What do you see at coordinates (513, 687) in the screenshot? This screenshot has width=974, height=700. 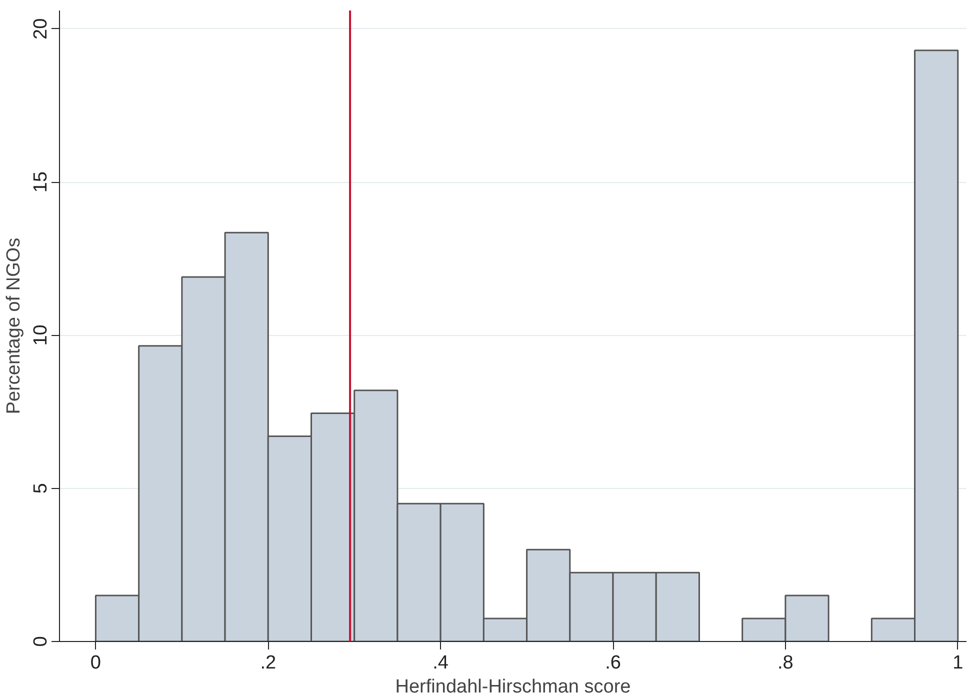 I see `x-axis-title: Herfindahl-Hirschman score` at bounding box center [513, 687].